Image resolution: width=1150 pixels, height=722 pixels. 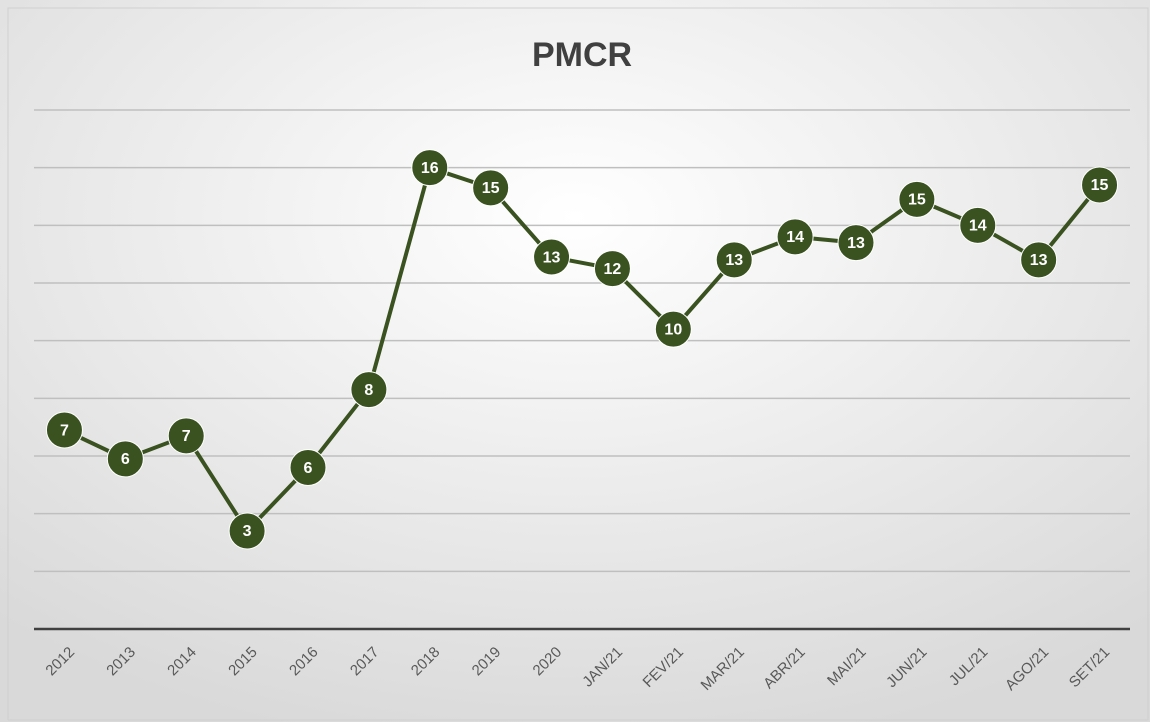 I want to click on chart-title: PMCR, so click(x=582, y=55).